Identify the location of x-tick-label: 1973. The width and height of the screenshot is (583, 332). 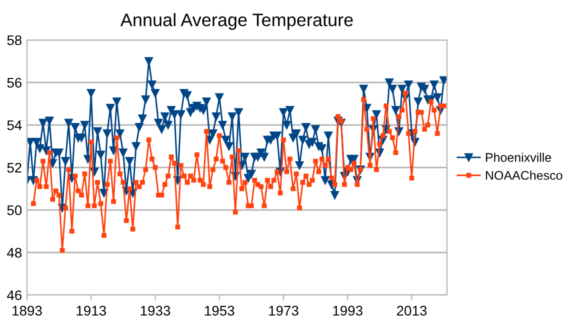
(283, 311).